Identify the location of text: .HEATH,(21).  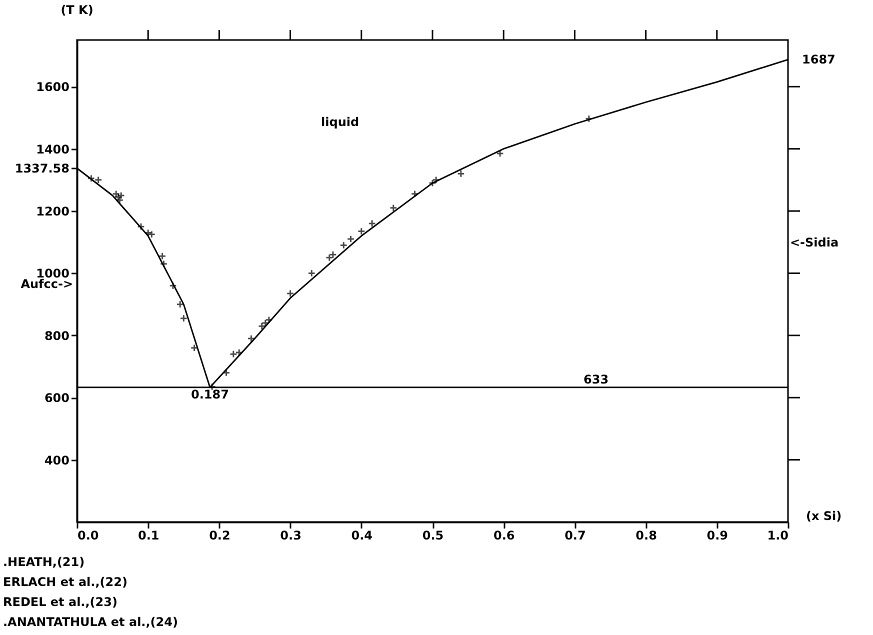
(44, 562).